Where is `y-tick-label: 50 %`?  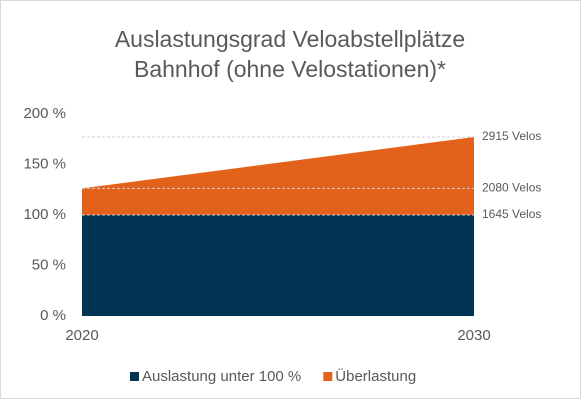 y-tick-label: 50 % is located at coordinates (49, 264).